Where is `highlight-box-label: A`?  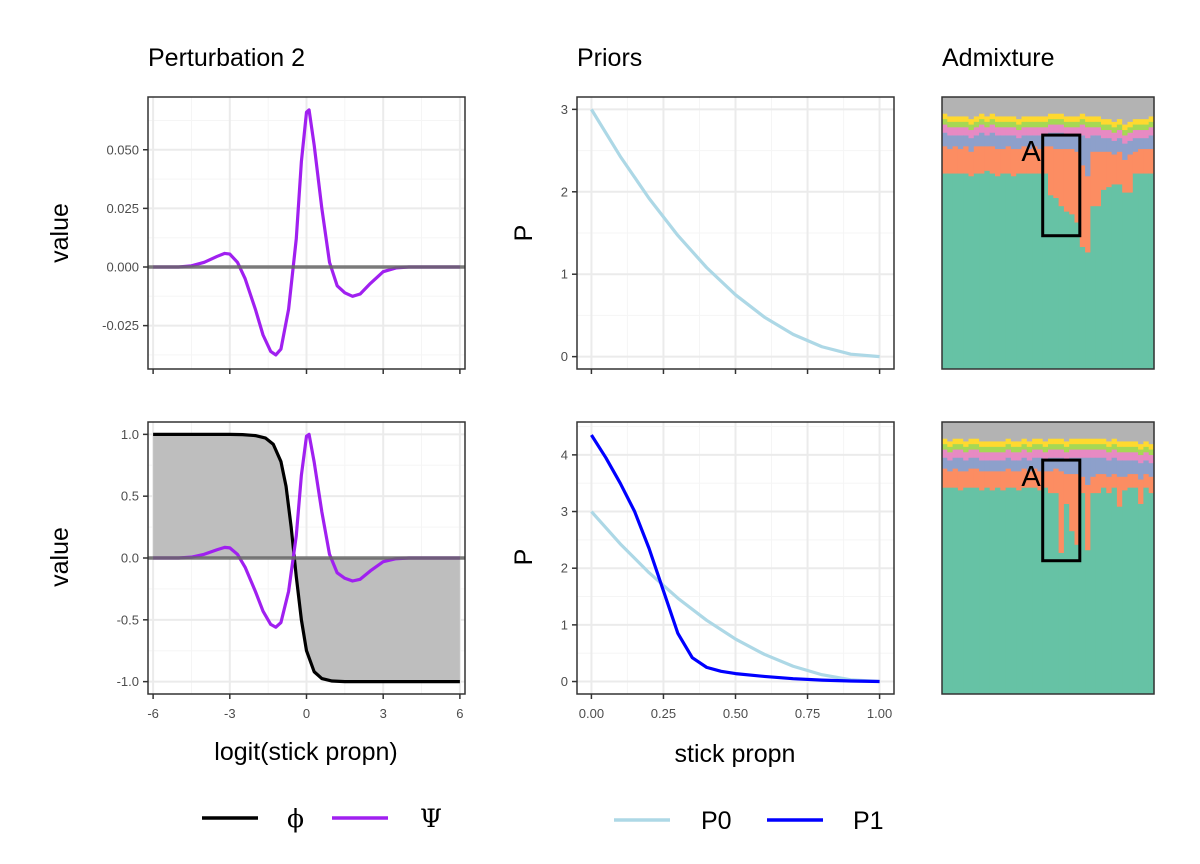 highlight-box-label: A is located at coordinates (1031, 477).